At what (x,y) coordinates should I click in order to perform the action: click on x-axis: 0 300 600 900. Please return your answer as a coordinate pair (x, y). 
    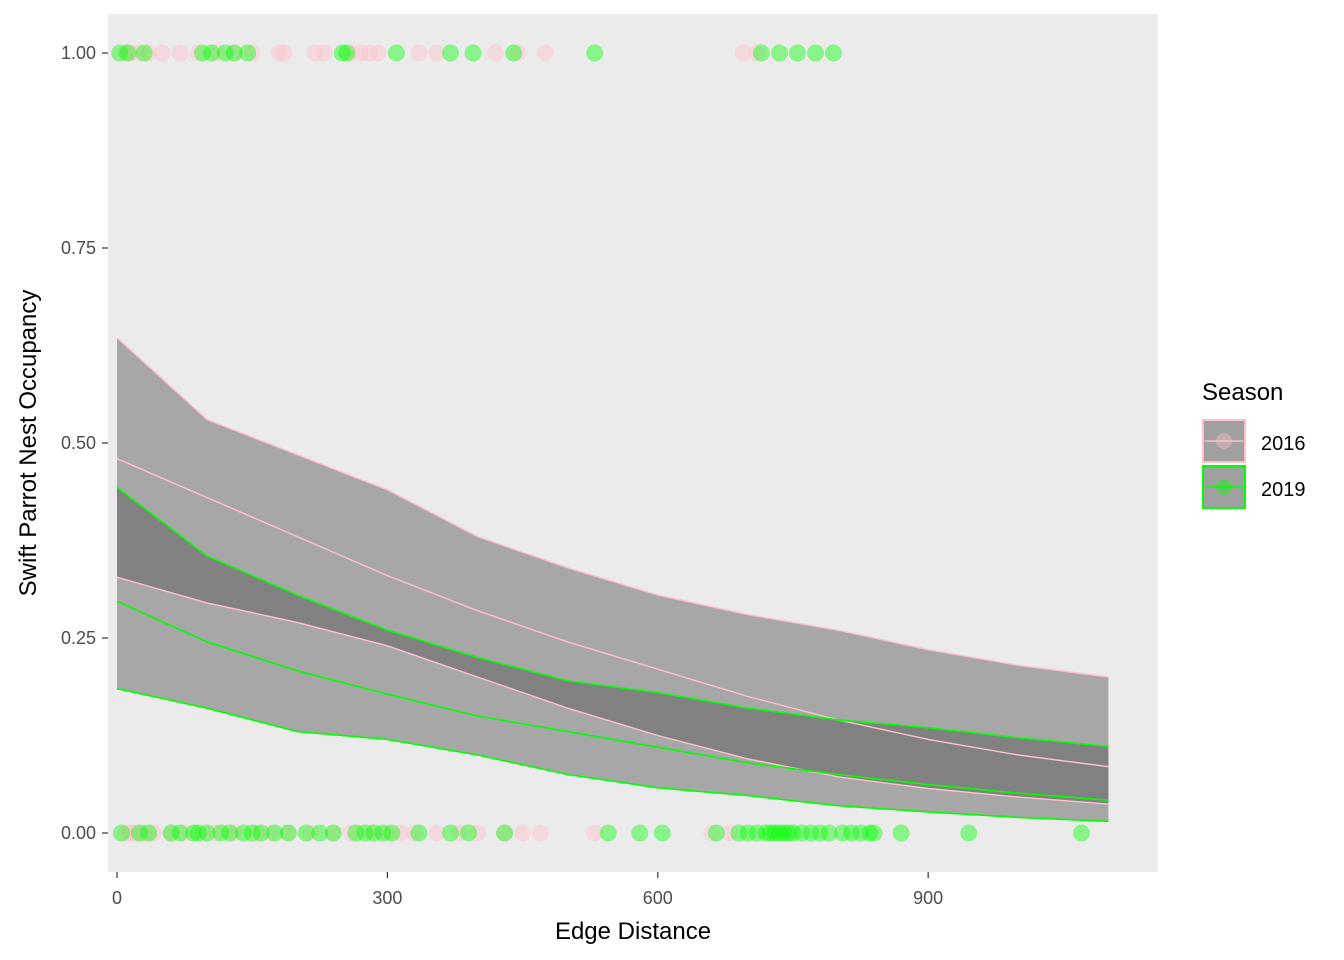
    Looking at the image, I should click on (527, 890).